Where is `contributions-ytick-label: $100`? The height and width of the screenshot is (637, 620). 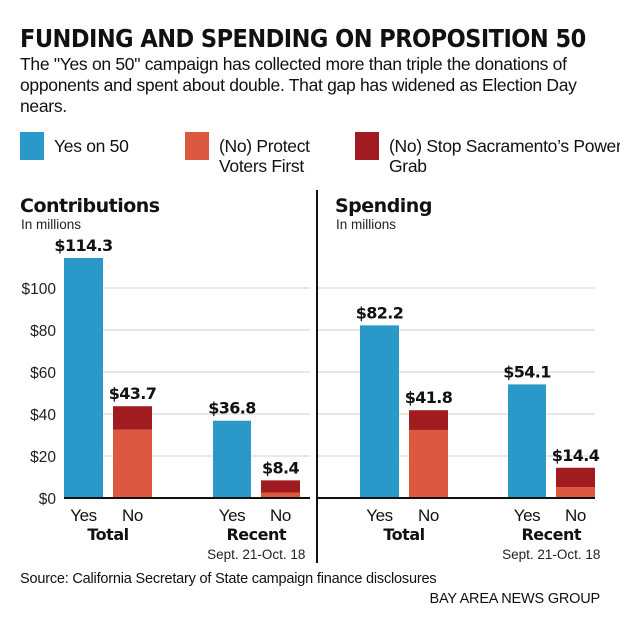
contributions-ytick-label: $100 is located at coordinates (39, 289).